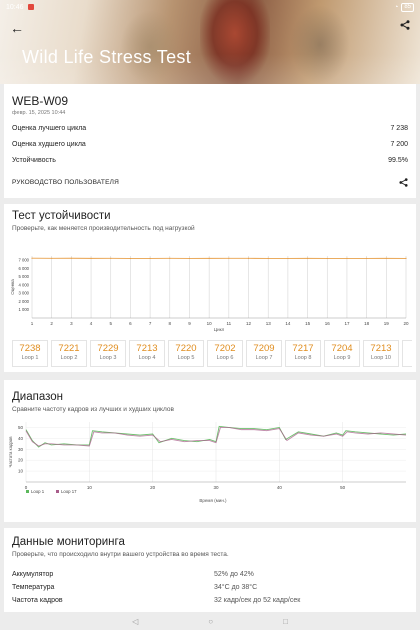 This screenshot has width=420, height=630. Describe the element at coordinates (189, 323) in the screenshot. I see `x-tick-label: 9` at that location.